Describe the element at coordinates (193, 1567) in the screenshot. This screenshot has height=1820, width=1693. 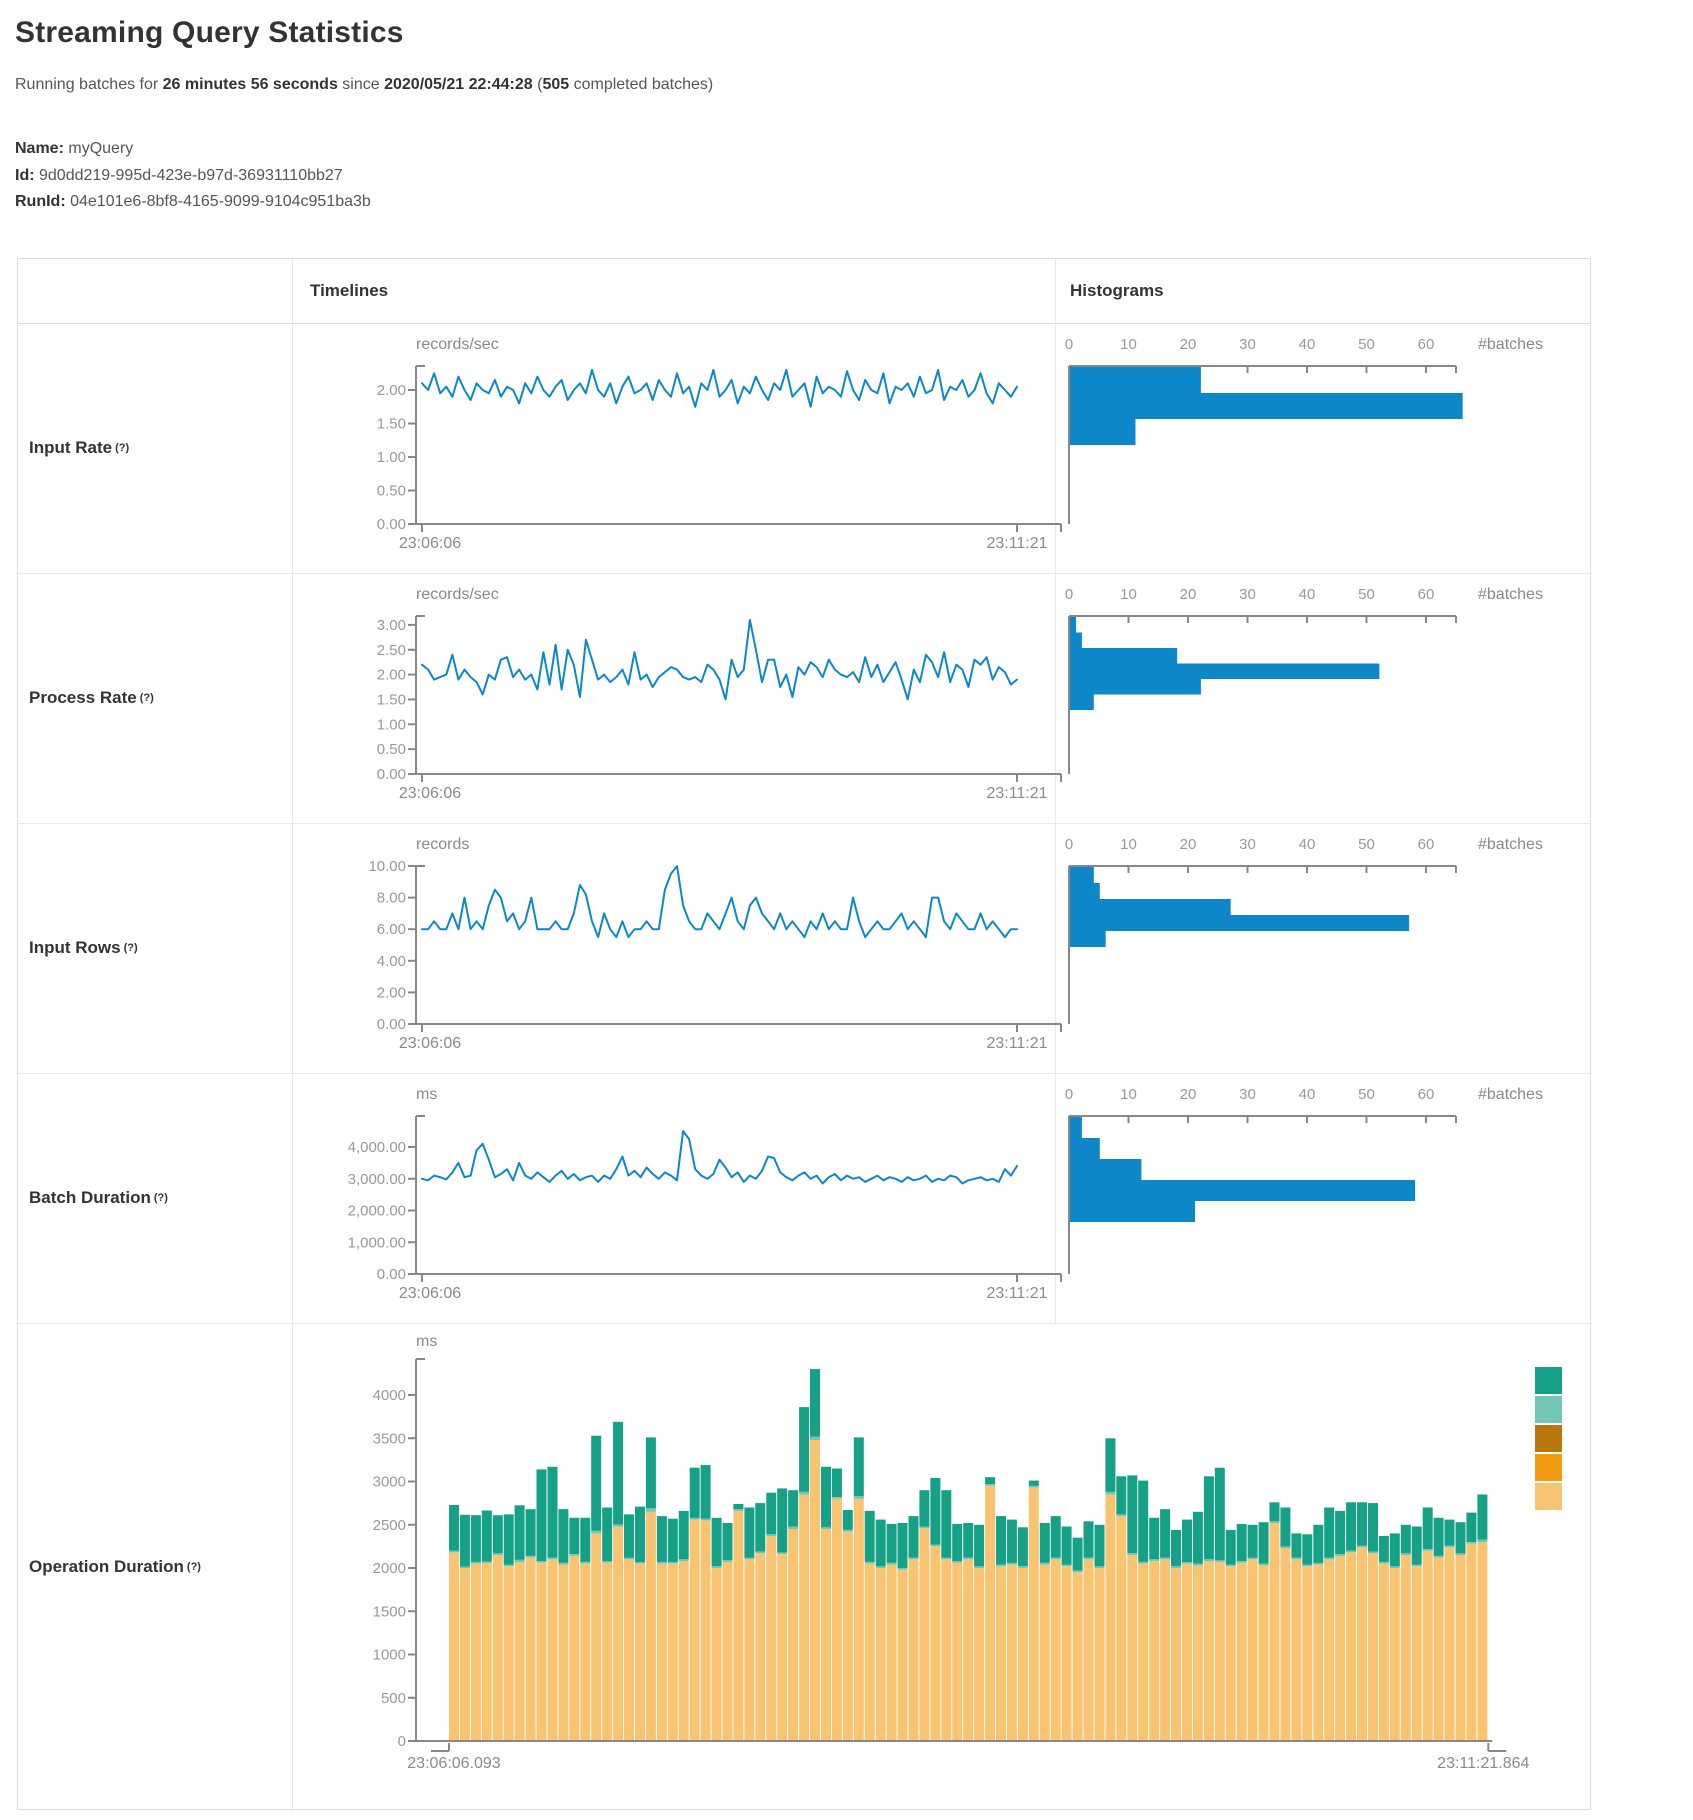
I see `operation-duration-help-icon: (?)` at that location.